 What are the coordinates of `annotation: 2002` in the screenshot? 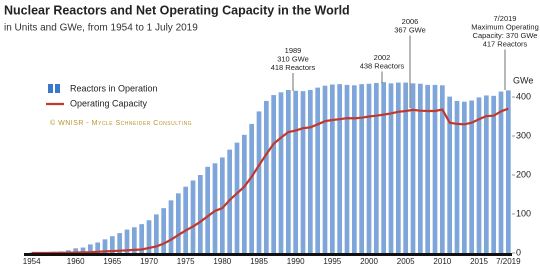 It's located at (382, 57).